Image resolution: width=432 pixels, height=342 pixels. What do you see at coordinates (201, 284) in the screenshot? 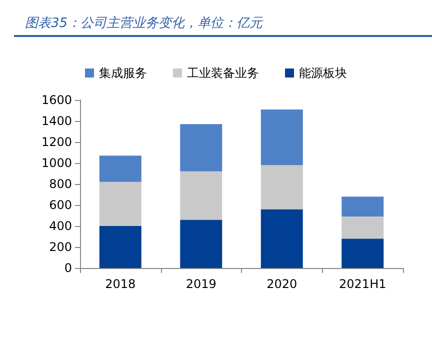
I see `x-tick-label: 2019` at bounding box center [201, 284].